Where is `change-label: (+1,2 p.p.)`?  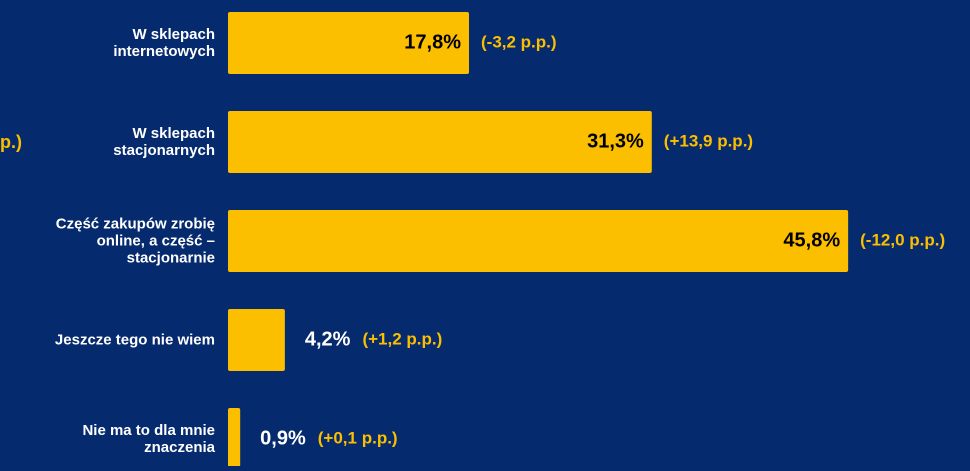 change-label: (+1,2 p.p.) is located at coordinates (402, 338).